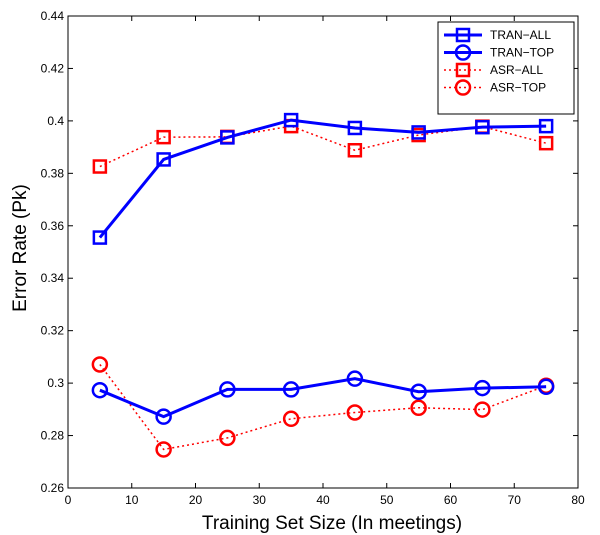  Describe the element at coordinates (53, 226) in the screenshot. I see `y-tick-label: 0.36` at that location.